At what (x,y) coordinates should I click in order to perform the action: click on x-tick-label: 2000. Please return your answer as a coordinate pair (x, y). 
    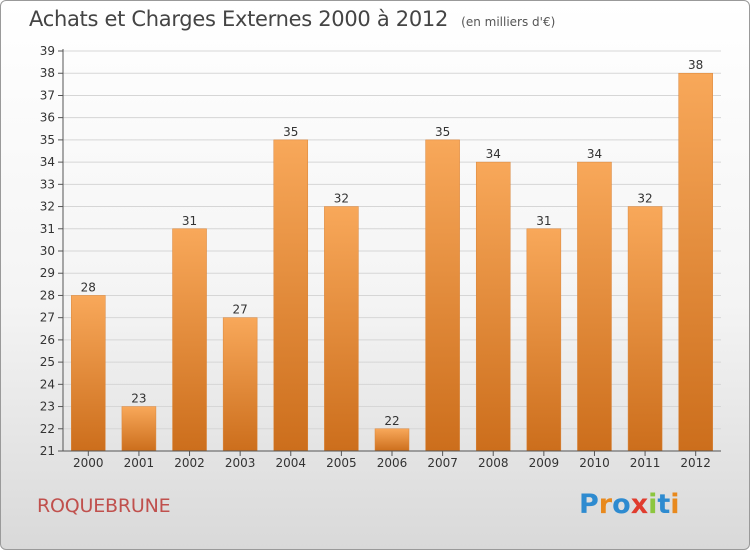
    Looking at the image, I should click on (88, 463).